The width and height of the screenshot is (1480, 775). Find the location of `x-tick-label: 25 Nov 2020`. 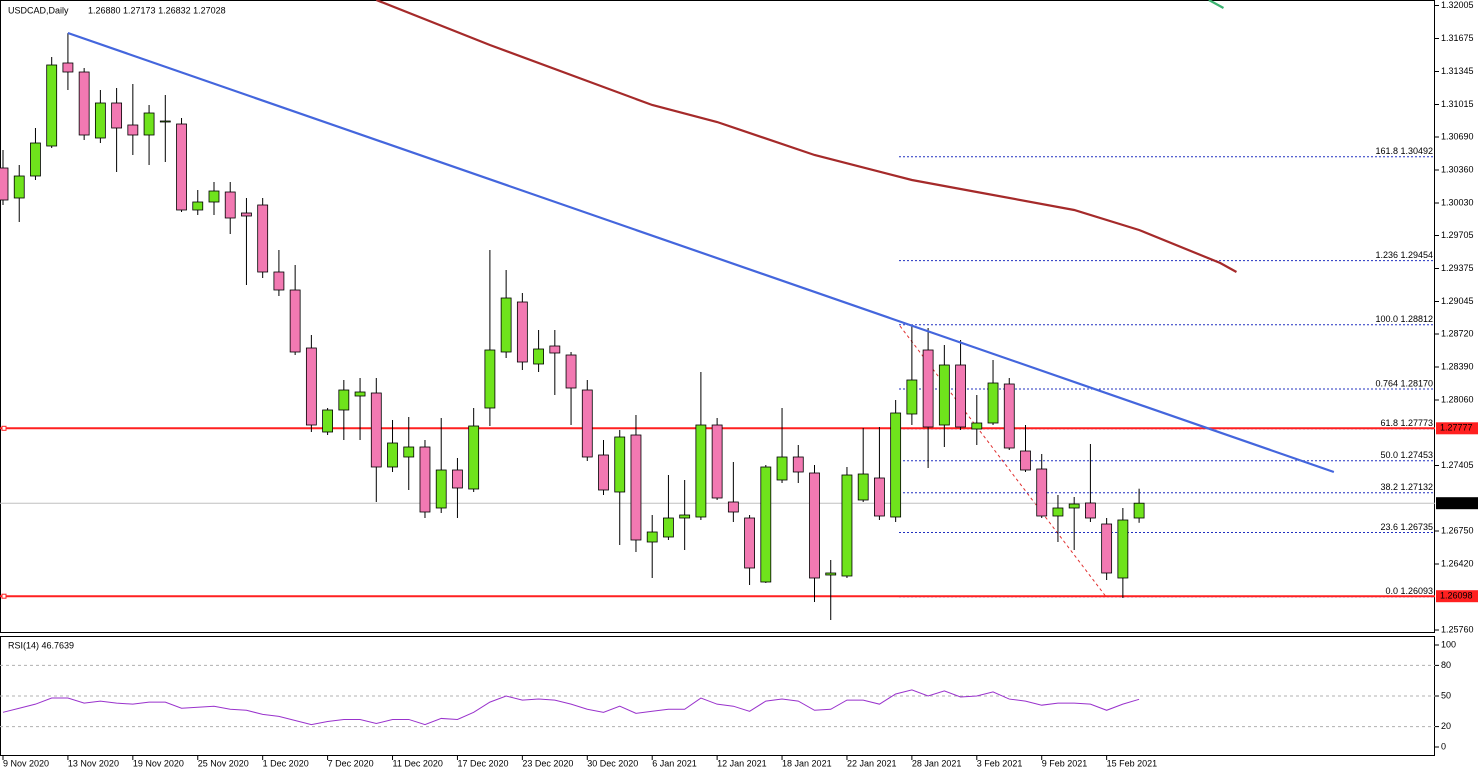

x-tick-label: 25 Nov 2020 is located at coordinates (223, 763).